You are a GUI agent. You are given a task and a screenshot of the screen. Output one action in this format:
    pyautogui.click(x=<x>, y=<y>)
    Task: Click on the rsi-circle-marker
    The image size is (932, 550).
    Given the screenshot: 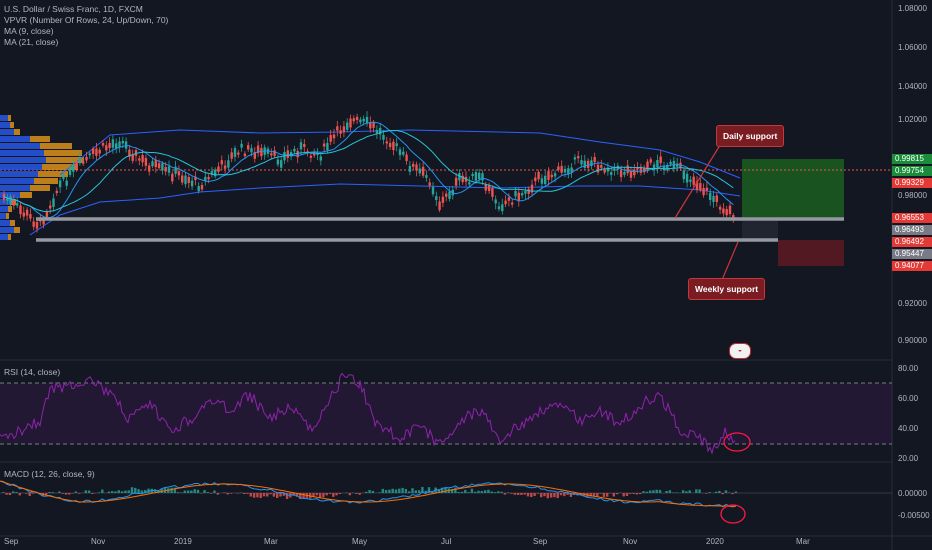 What is the action you would take?
    pyautogui.click(x=737, y=442)
    